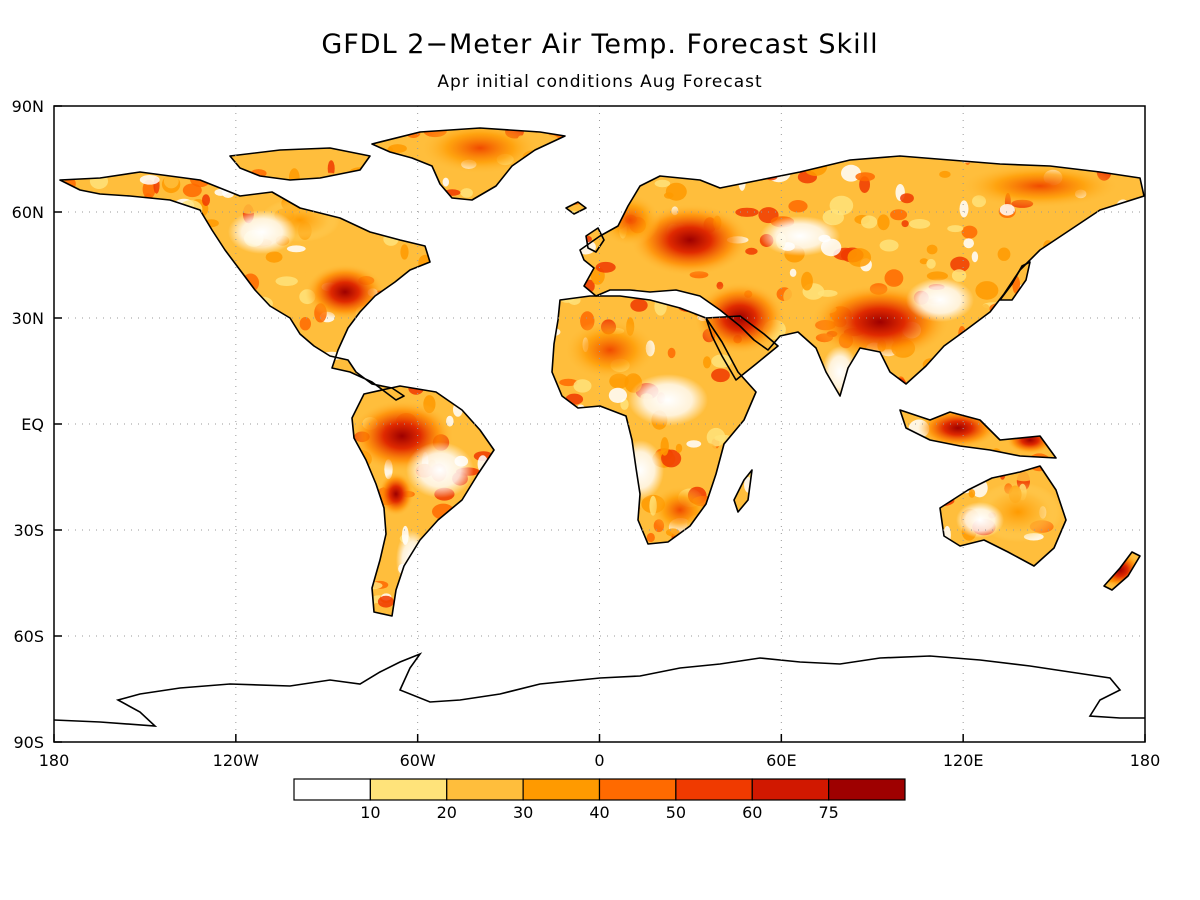  Describe the element at coordinates (752, 812) in the screenshot. I see `colorbar-label: 60` at that location.